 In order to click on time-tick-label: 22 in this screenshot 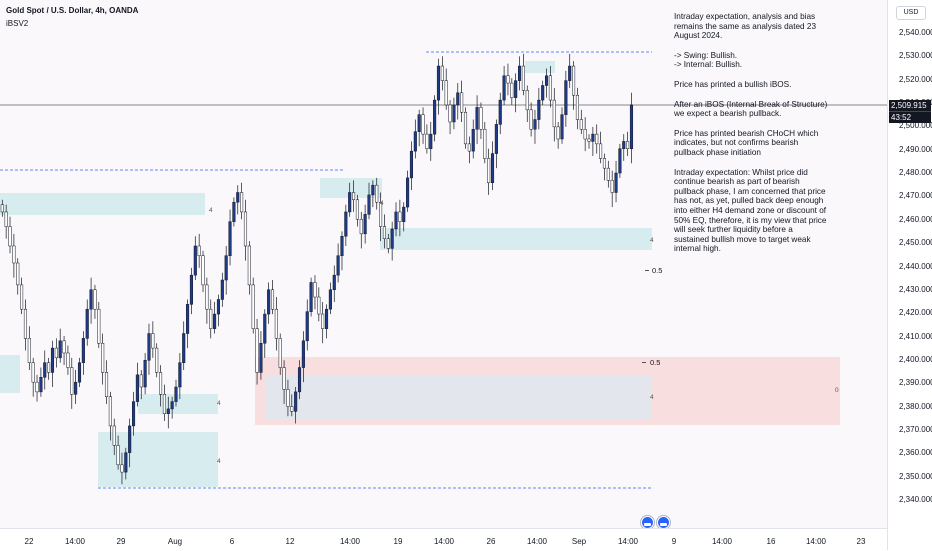, I will do `click(29, 541)`.